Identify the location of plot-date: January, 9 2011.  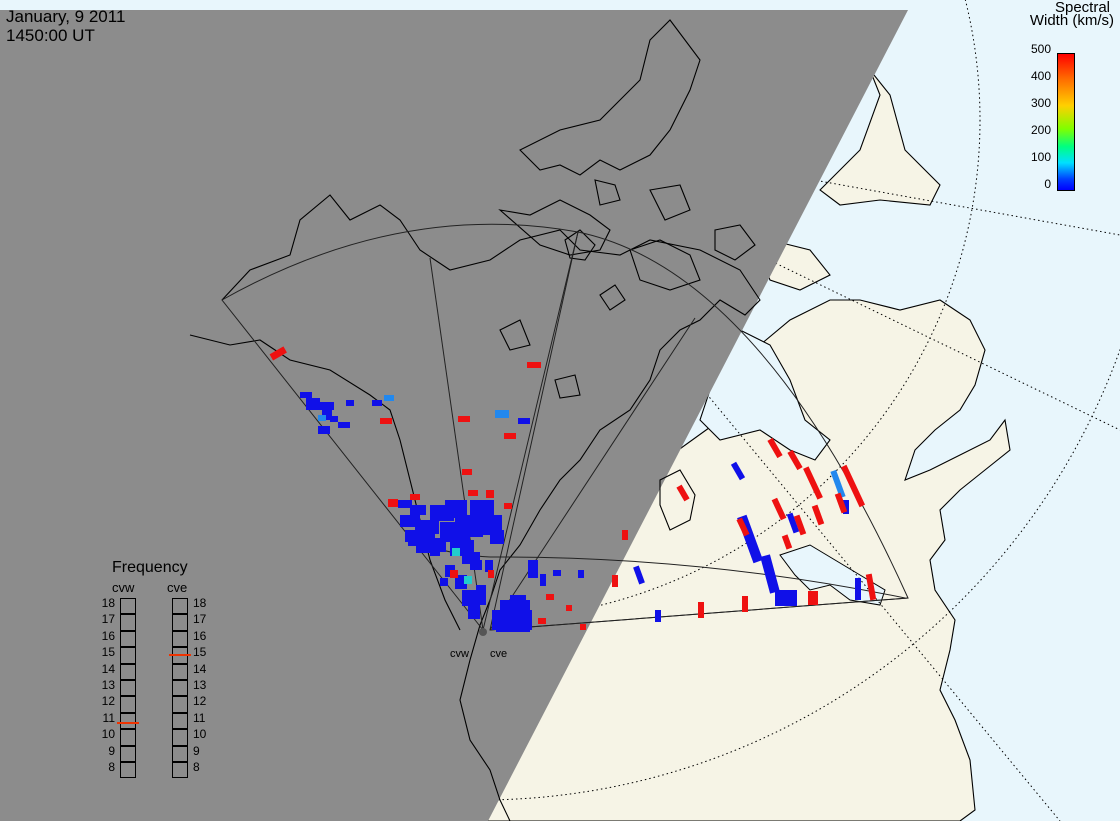
(66, 16).